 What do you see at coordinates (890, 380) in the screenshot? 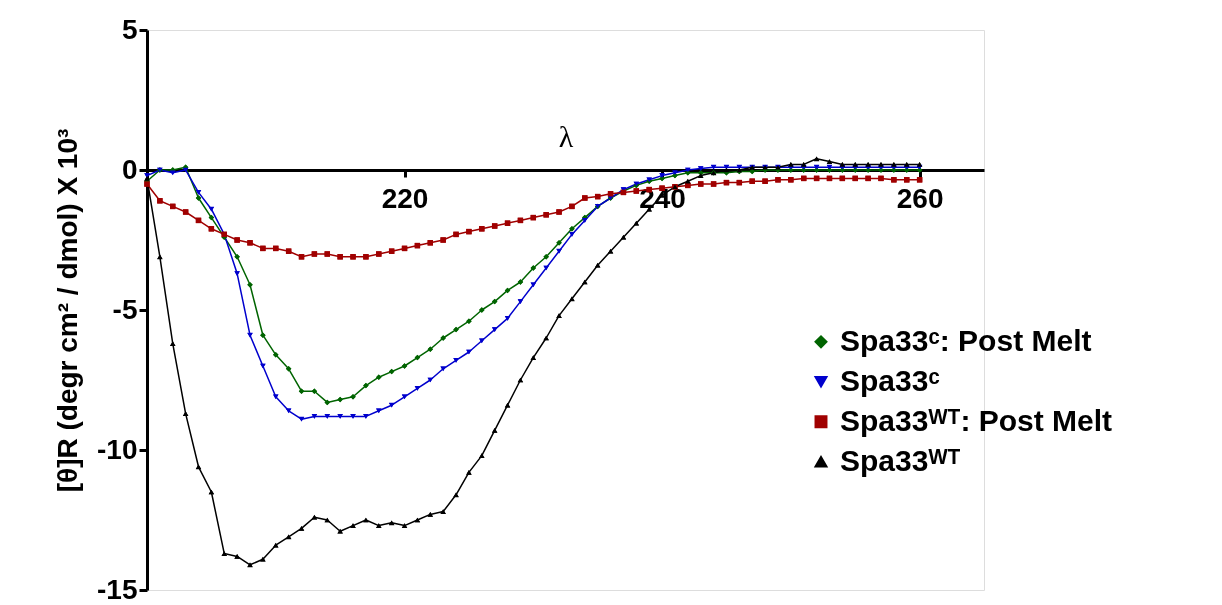
I see `legend-label: Spa33ᶜ` at bounding box center [890, 380].